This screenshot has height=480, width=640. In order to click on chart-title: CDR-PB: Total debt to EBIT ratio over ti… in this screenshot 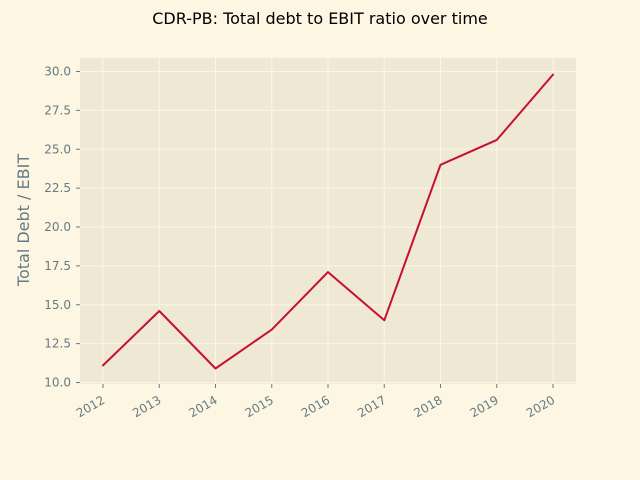, I will do `click(320, 18)`.